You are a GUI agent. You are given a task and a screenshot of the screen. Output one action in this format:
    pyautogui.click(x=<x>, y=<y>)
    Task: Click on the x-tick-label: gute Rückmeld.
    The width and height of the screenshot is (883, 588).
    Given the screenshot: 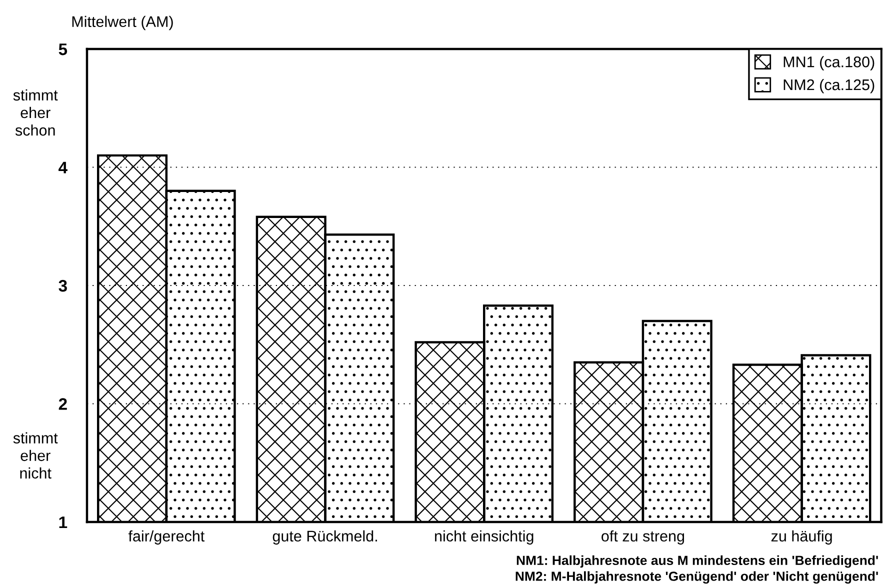 What is the action you would take?
    pyautogui.click(x=324, y=537)
    